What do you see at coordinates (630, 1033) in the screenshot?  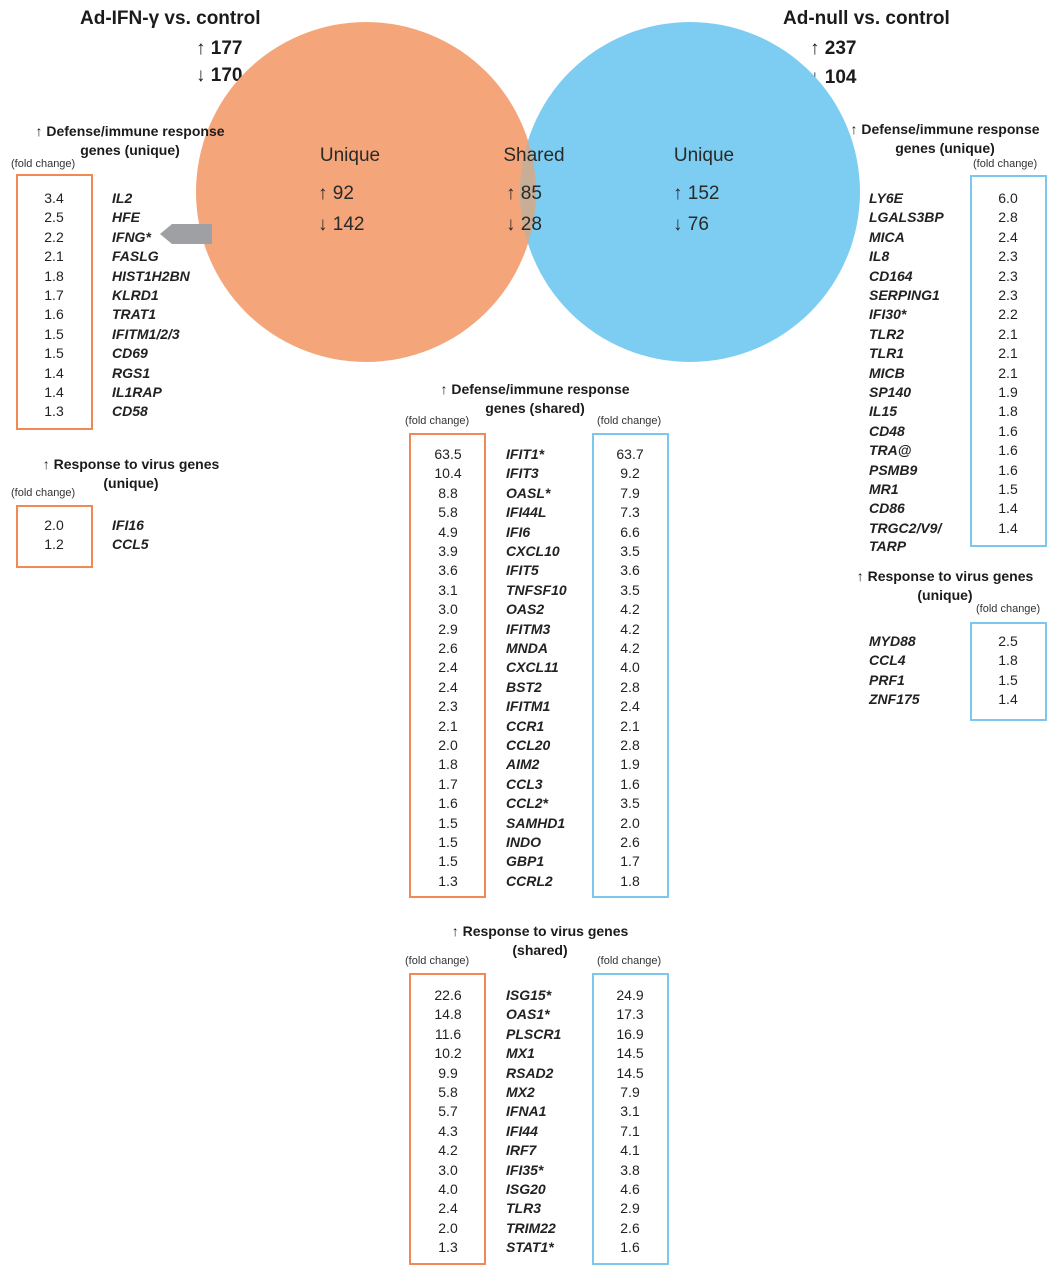 I see `shared_virus-null-value: 16.9` at bounding box center [630, 1033].